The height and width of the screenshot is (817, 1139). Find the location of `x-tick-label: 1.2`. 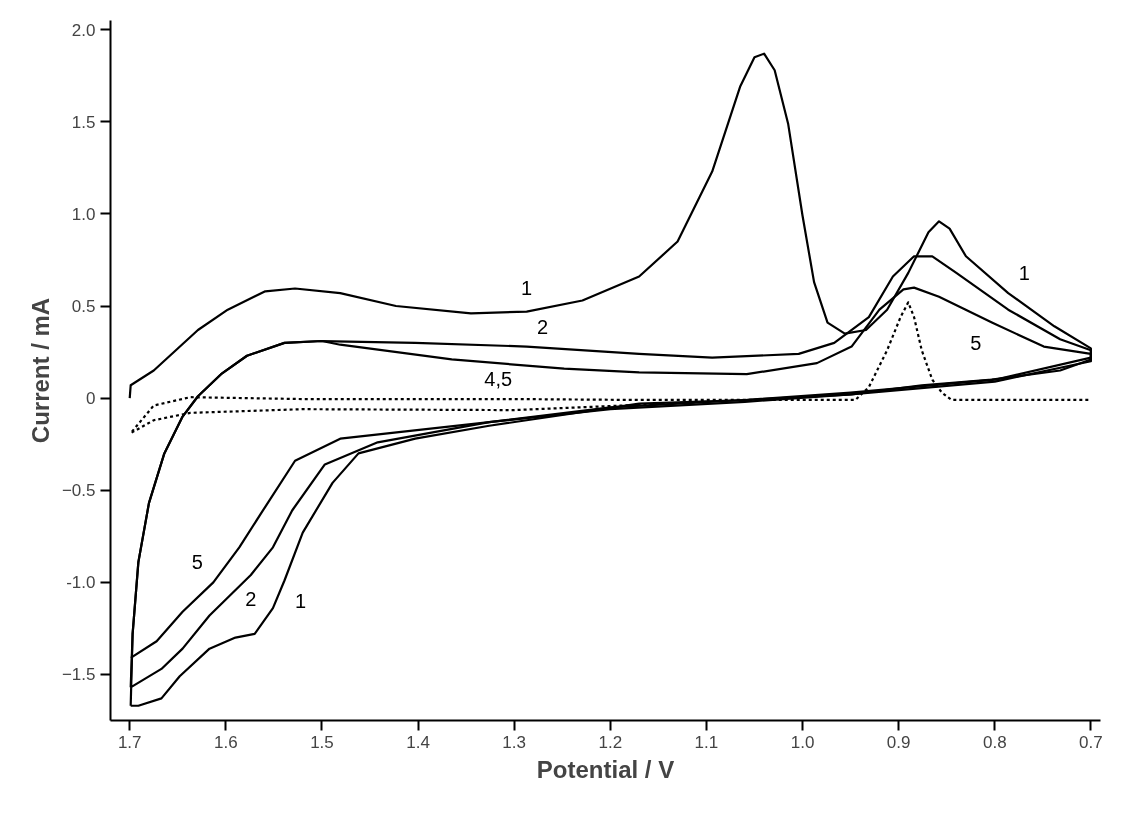

x-tick-label: 1.2 is located at coordinates (610, 742).